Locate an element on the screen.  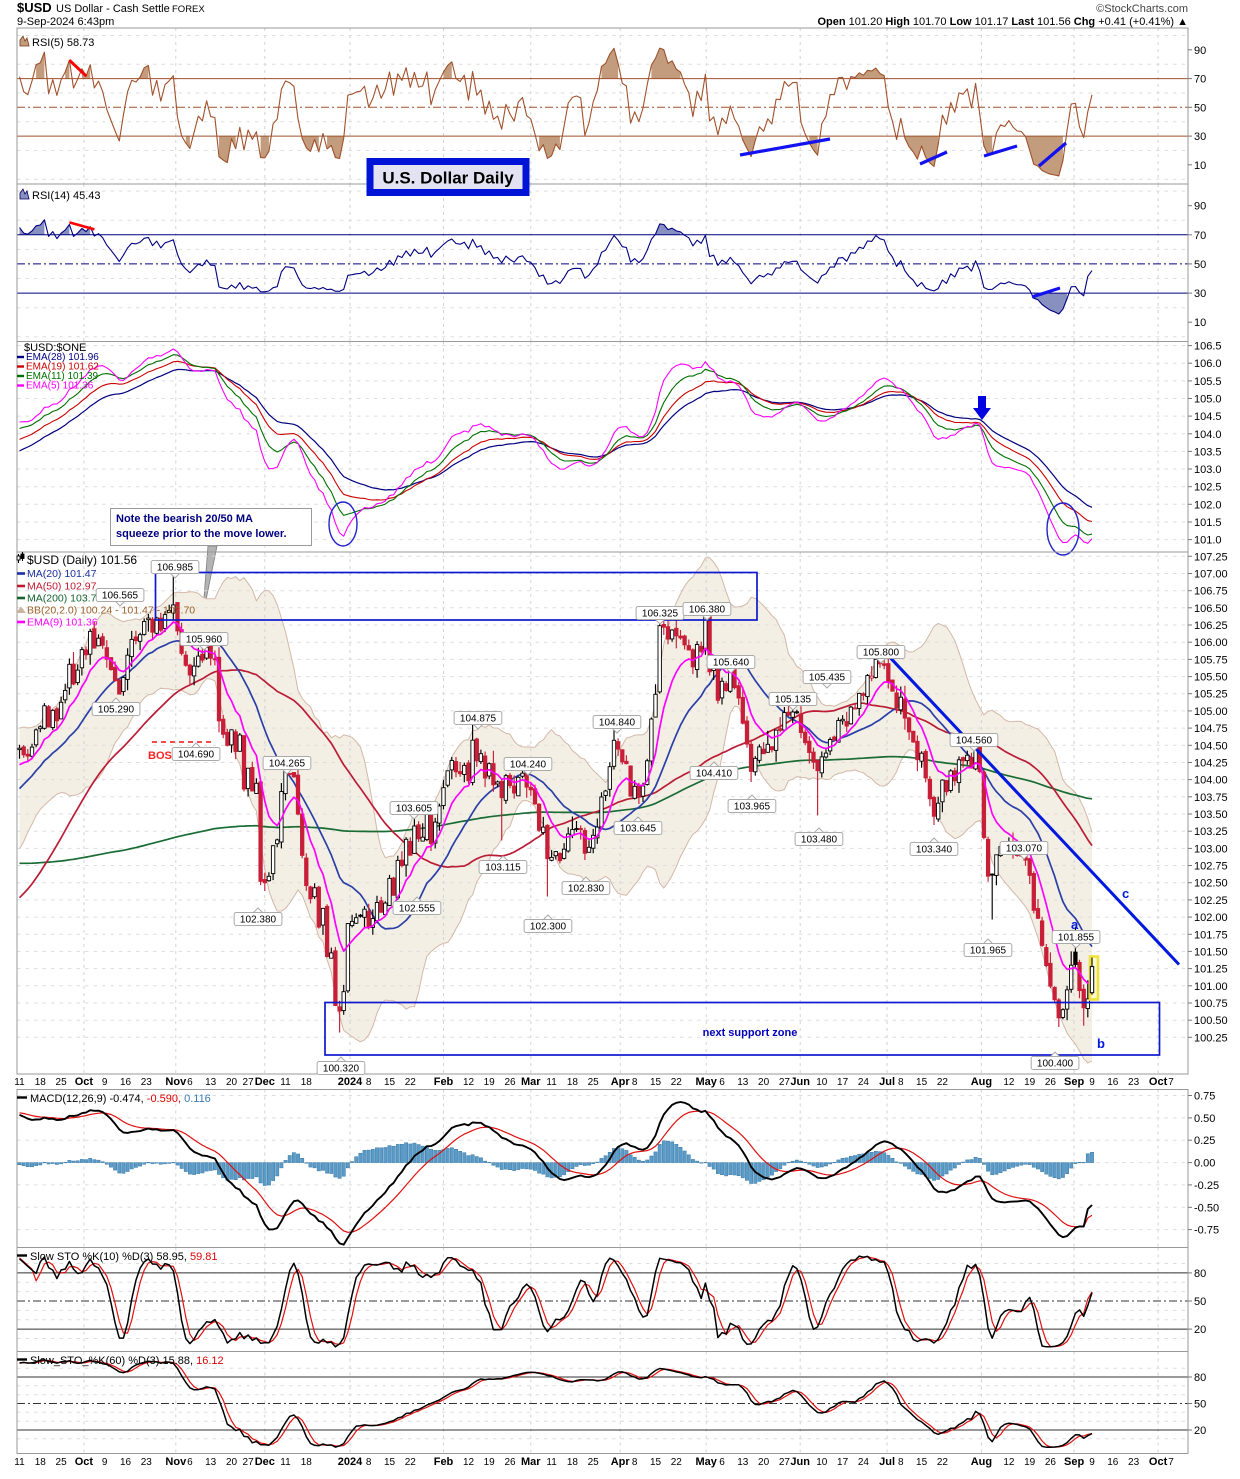
svg-text: BOS is located at coordinates (160, 756).